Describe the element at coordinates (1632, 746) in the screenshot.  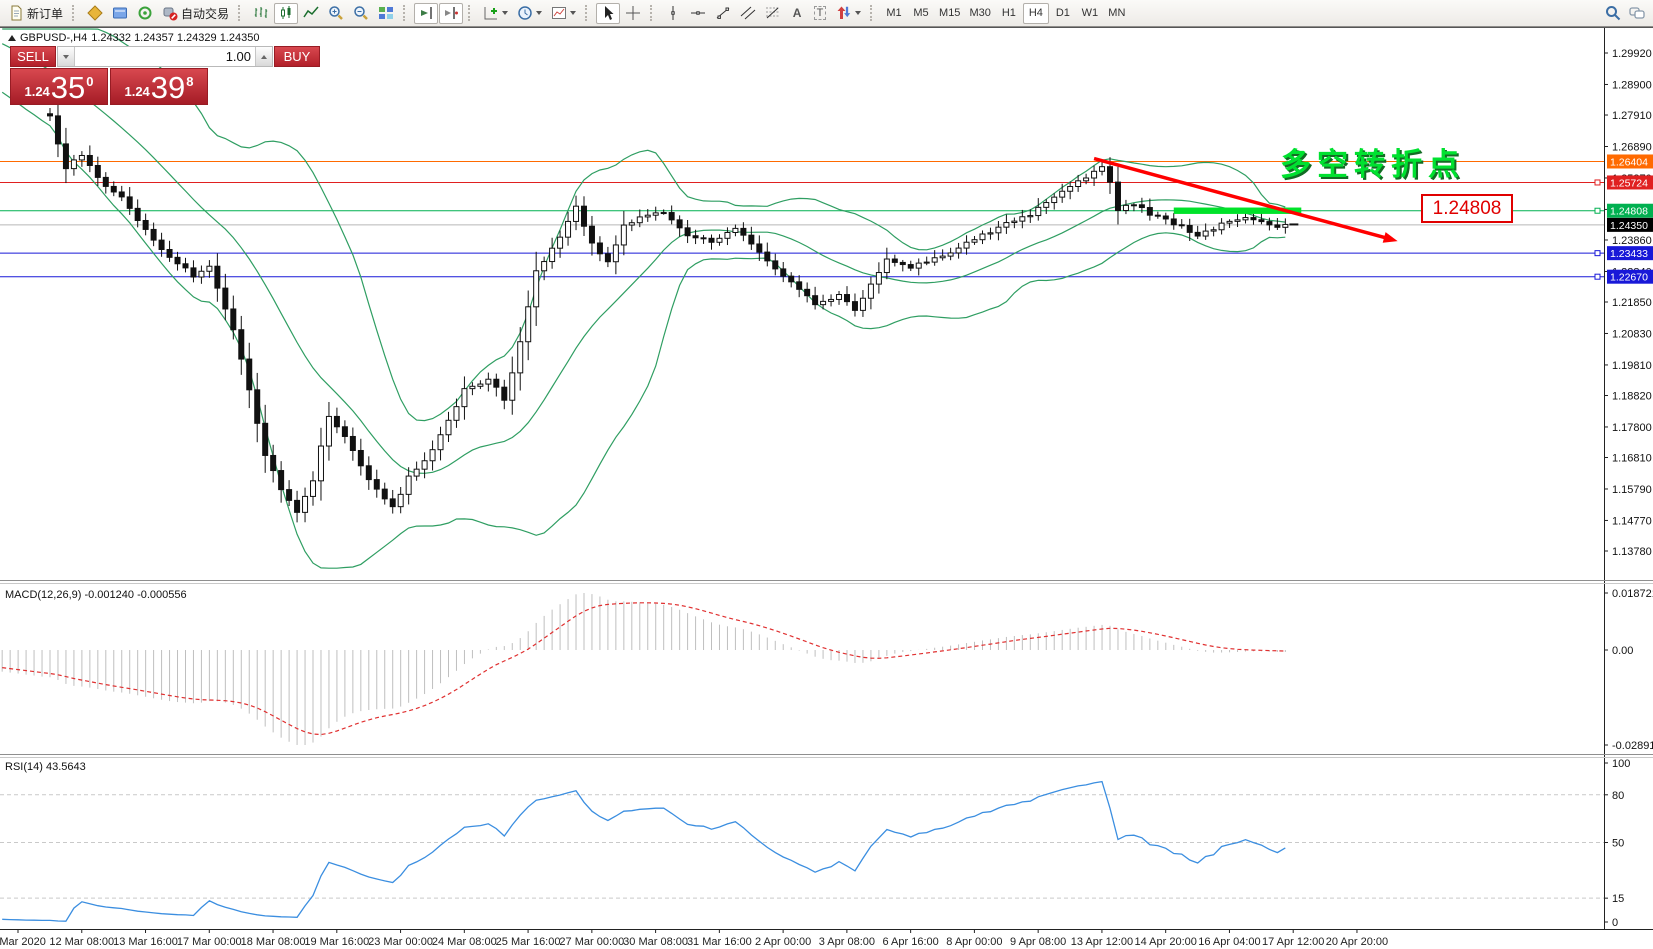
I see `svg-text: -0.028913` at that location.